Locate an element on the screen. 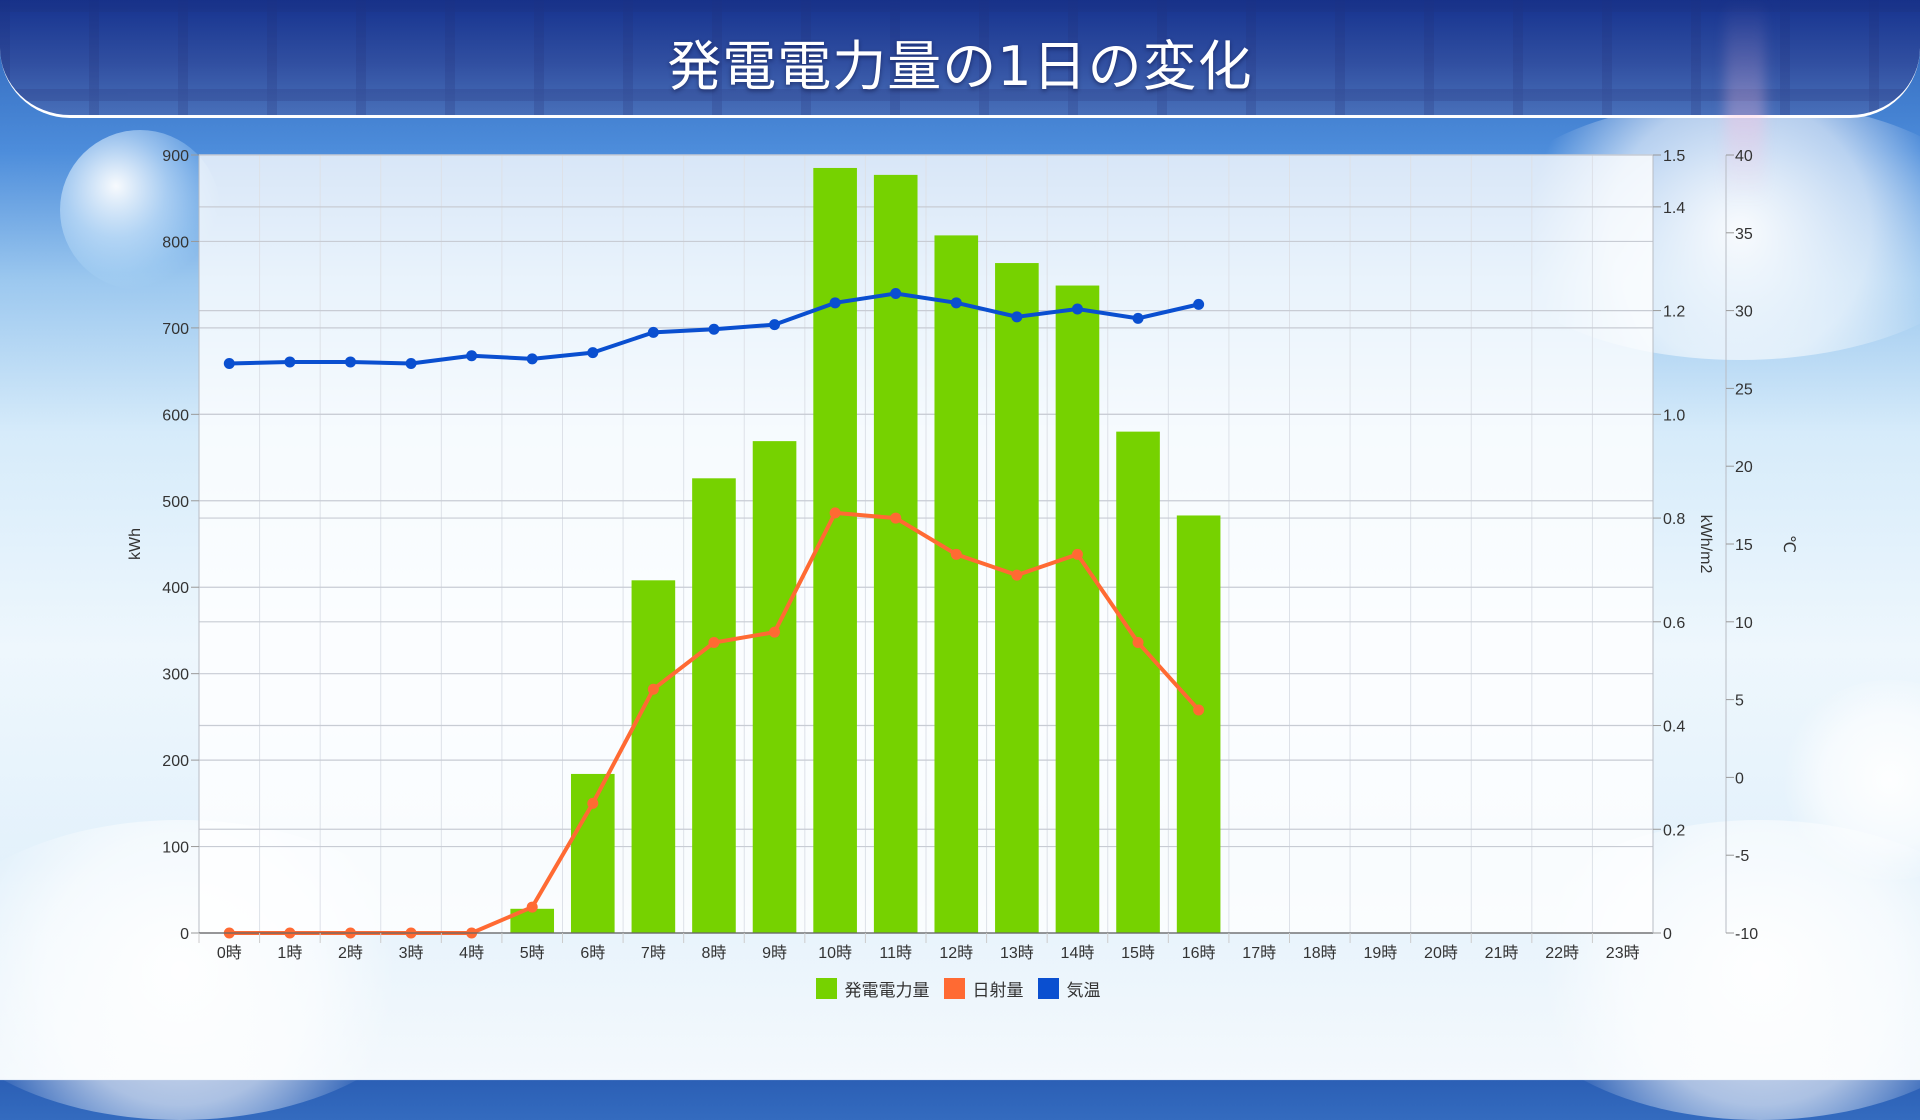 This screenshot has width=1920, height=1120. legend-item-power: 発電電力量 is located at coordinates (872, 988).